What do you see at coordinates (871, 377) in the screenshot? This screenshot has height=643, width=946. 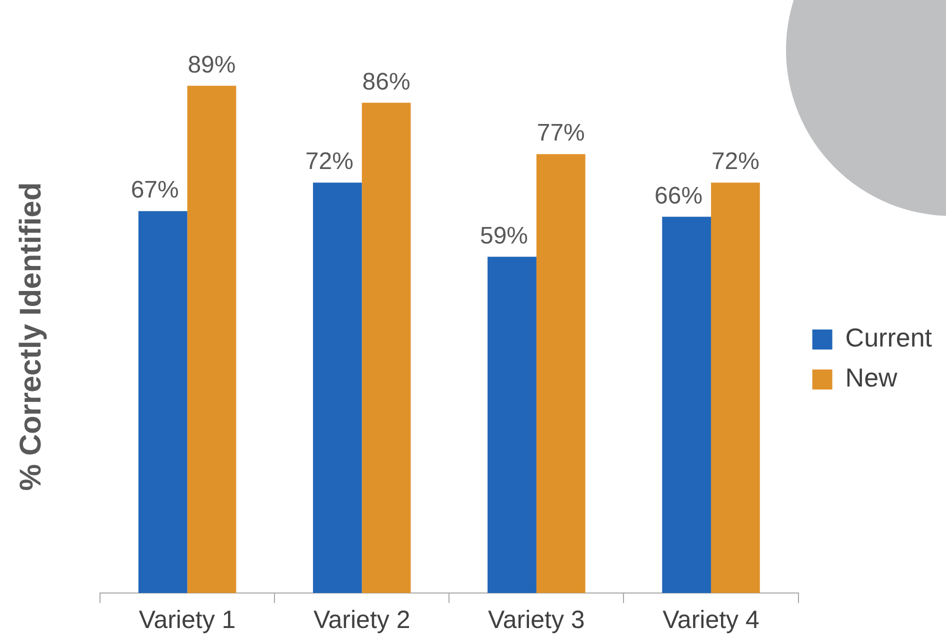 I see `legend-label: New` at bounding box center [871, 377].